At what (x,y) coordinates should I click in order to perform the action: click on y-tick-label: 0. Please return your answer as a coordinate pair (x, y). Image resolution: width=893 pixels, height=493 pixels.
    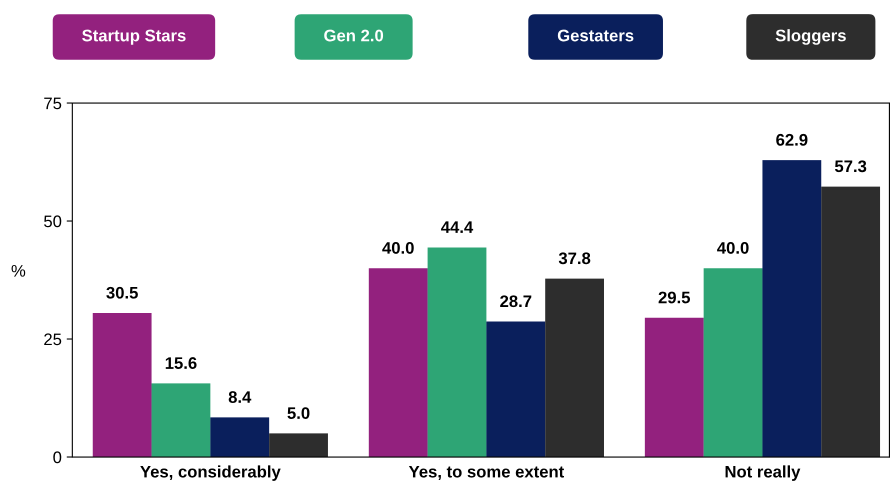
    Looking at the image, I should click on (57, 457).